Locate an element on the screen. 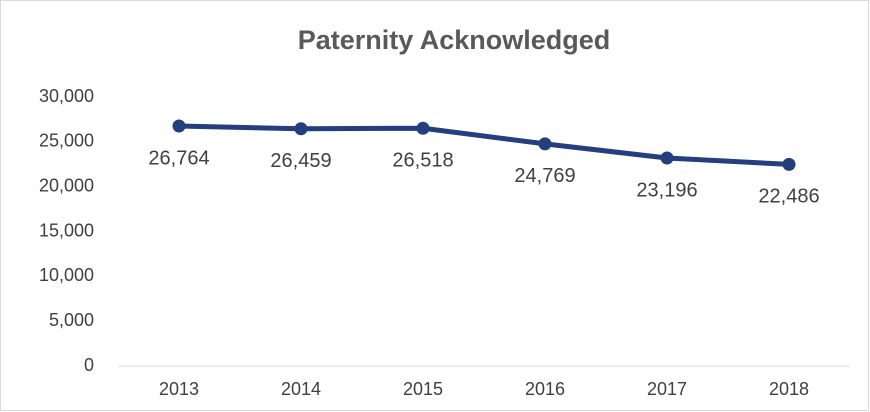 The height and width of the screenshot is (412, 870). data-label: 22,486 is located at coordinates (788, 197).